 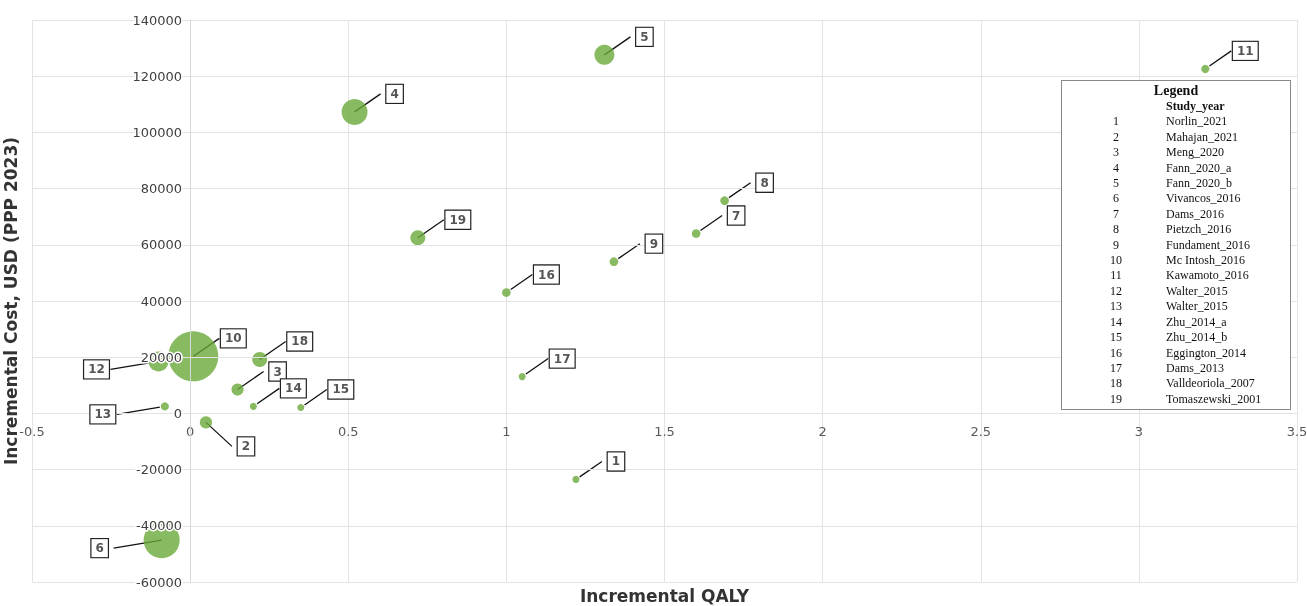 What do you see at coordinates (300, 341) in the screenshot?
I see `annotation: 18` at bounding box center [300, 341].